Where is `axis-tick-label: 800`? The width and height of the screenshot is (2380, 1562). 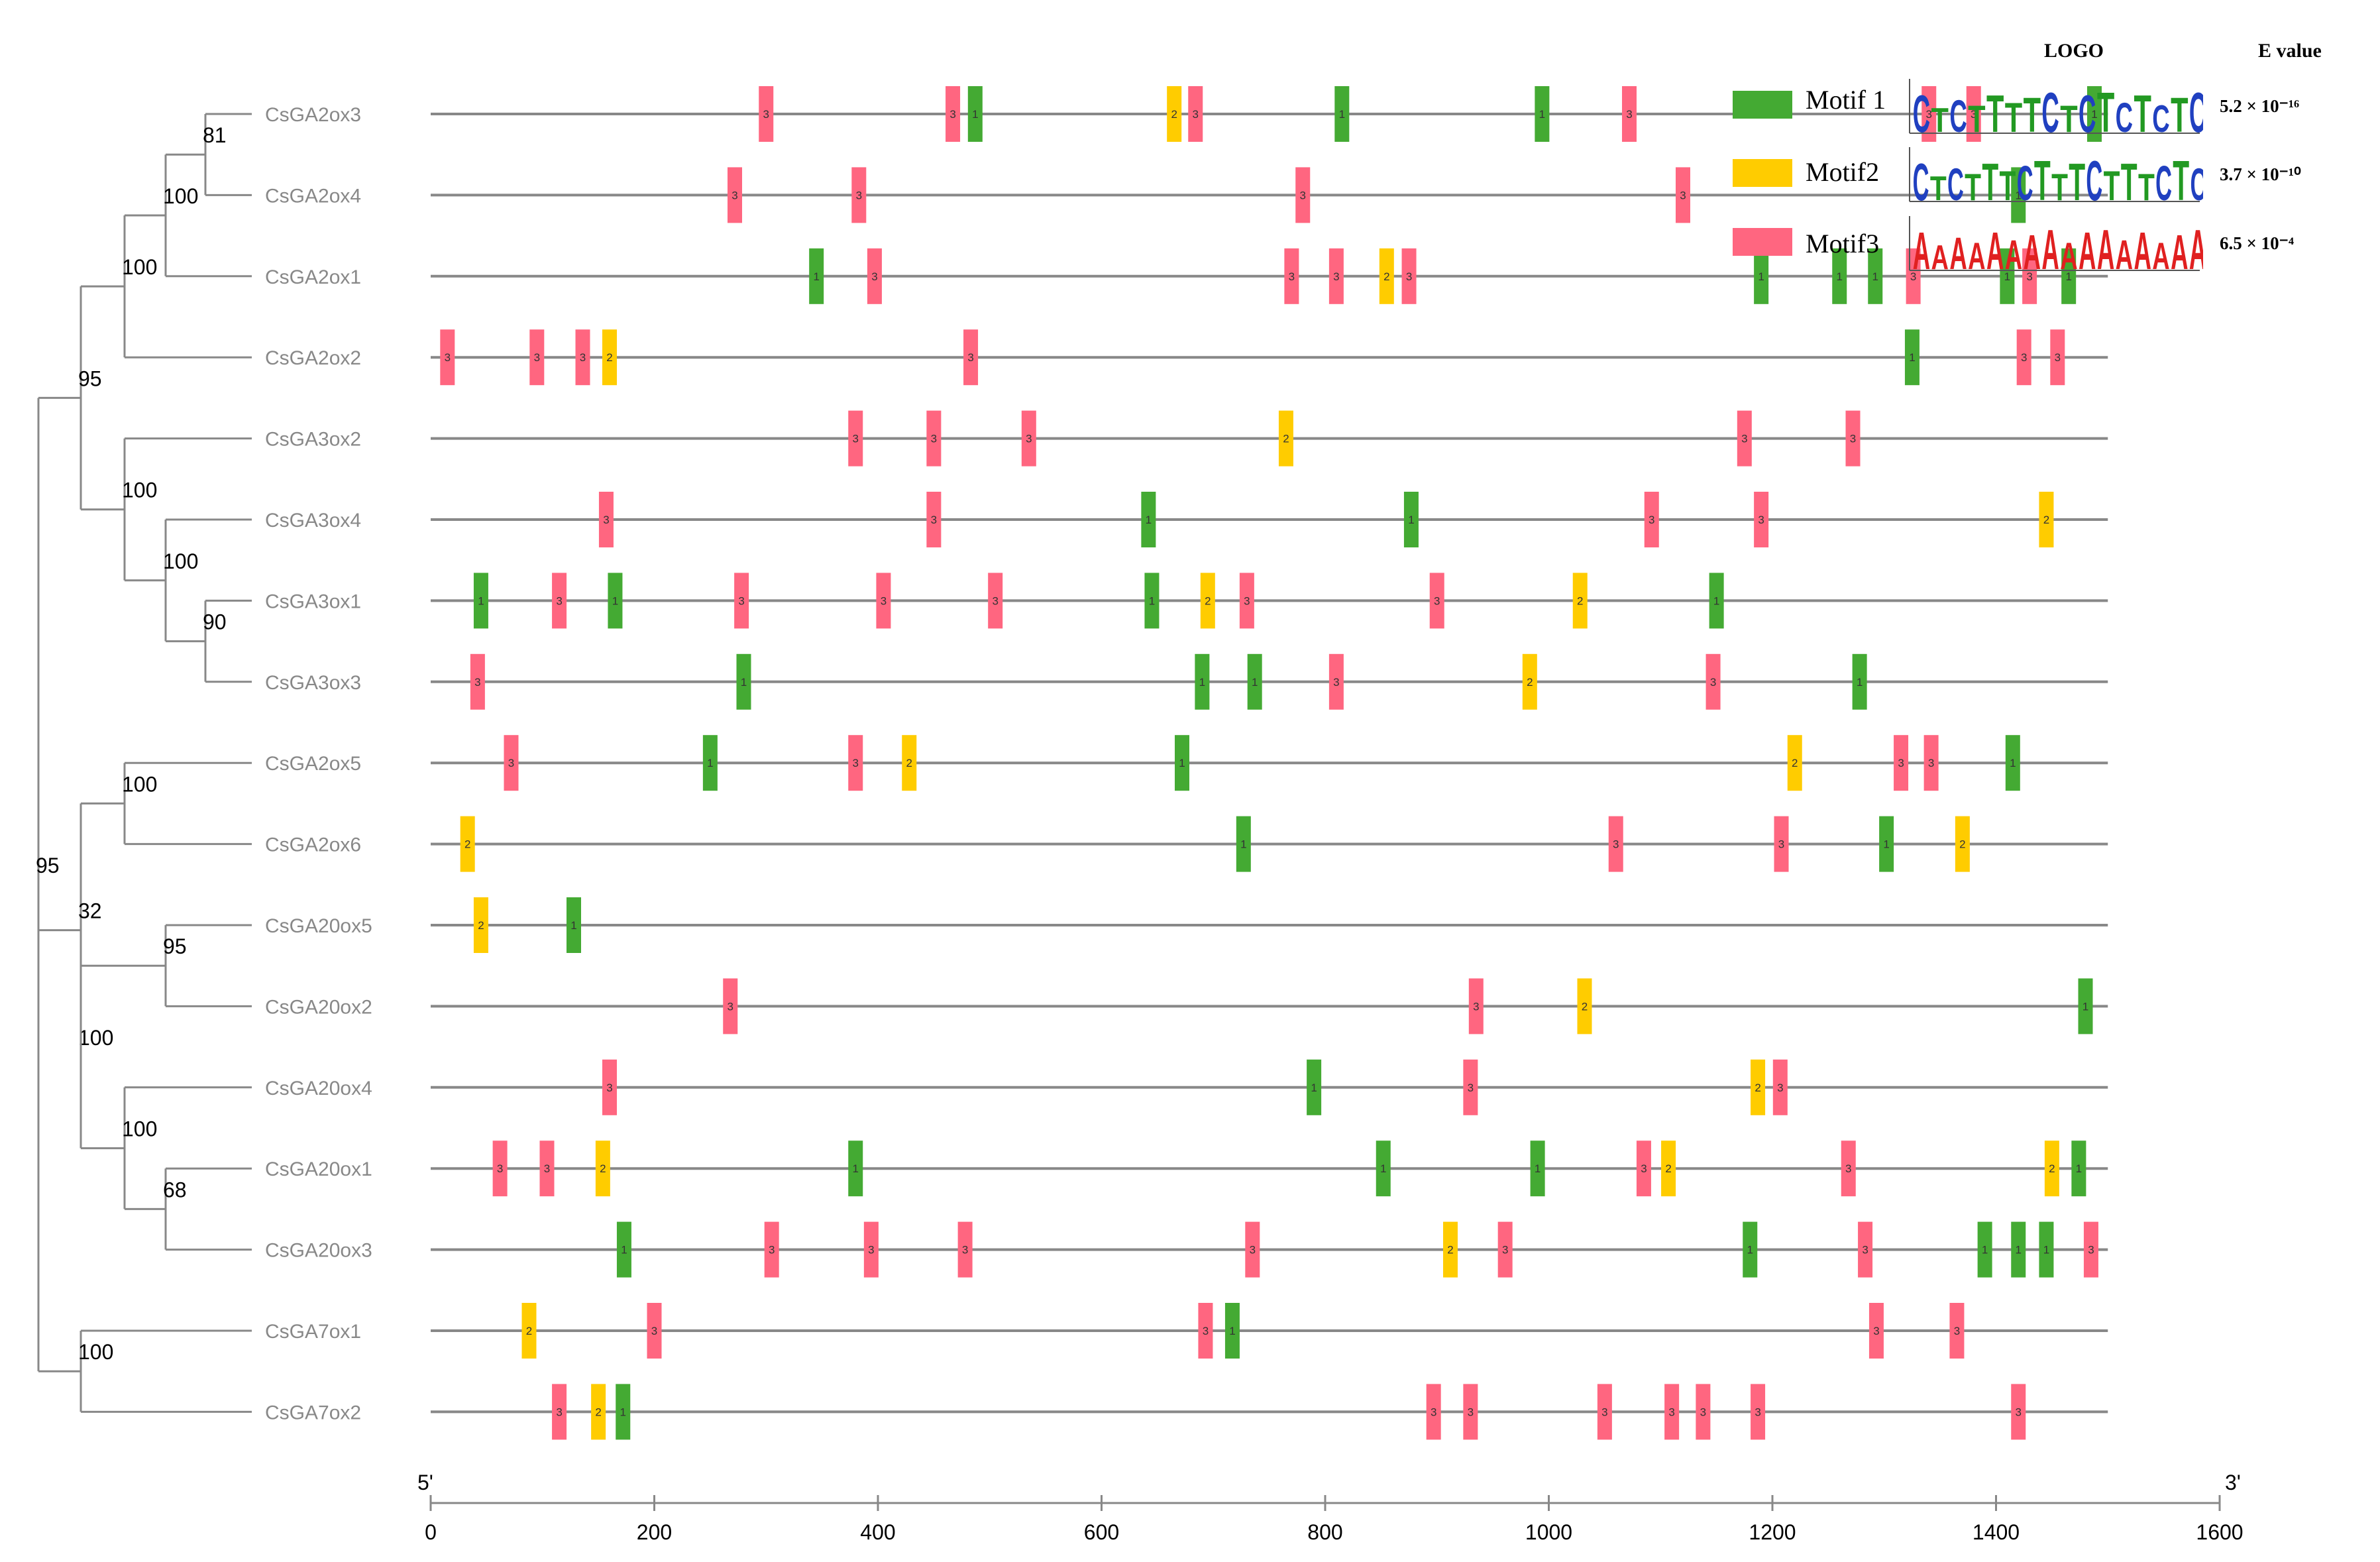
axis-tick-label: 800 is located at coordinates (1324, 1532).